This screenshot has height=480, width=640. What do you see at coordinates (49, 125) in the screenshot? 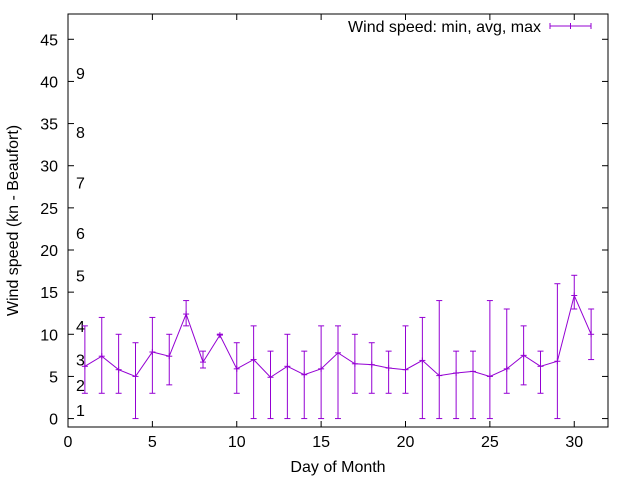
I see `y-tick-label: 35` at bounding box center [49, 125].